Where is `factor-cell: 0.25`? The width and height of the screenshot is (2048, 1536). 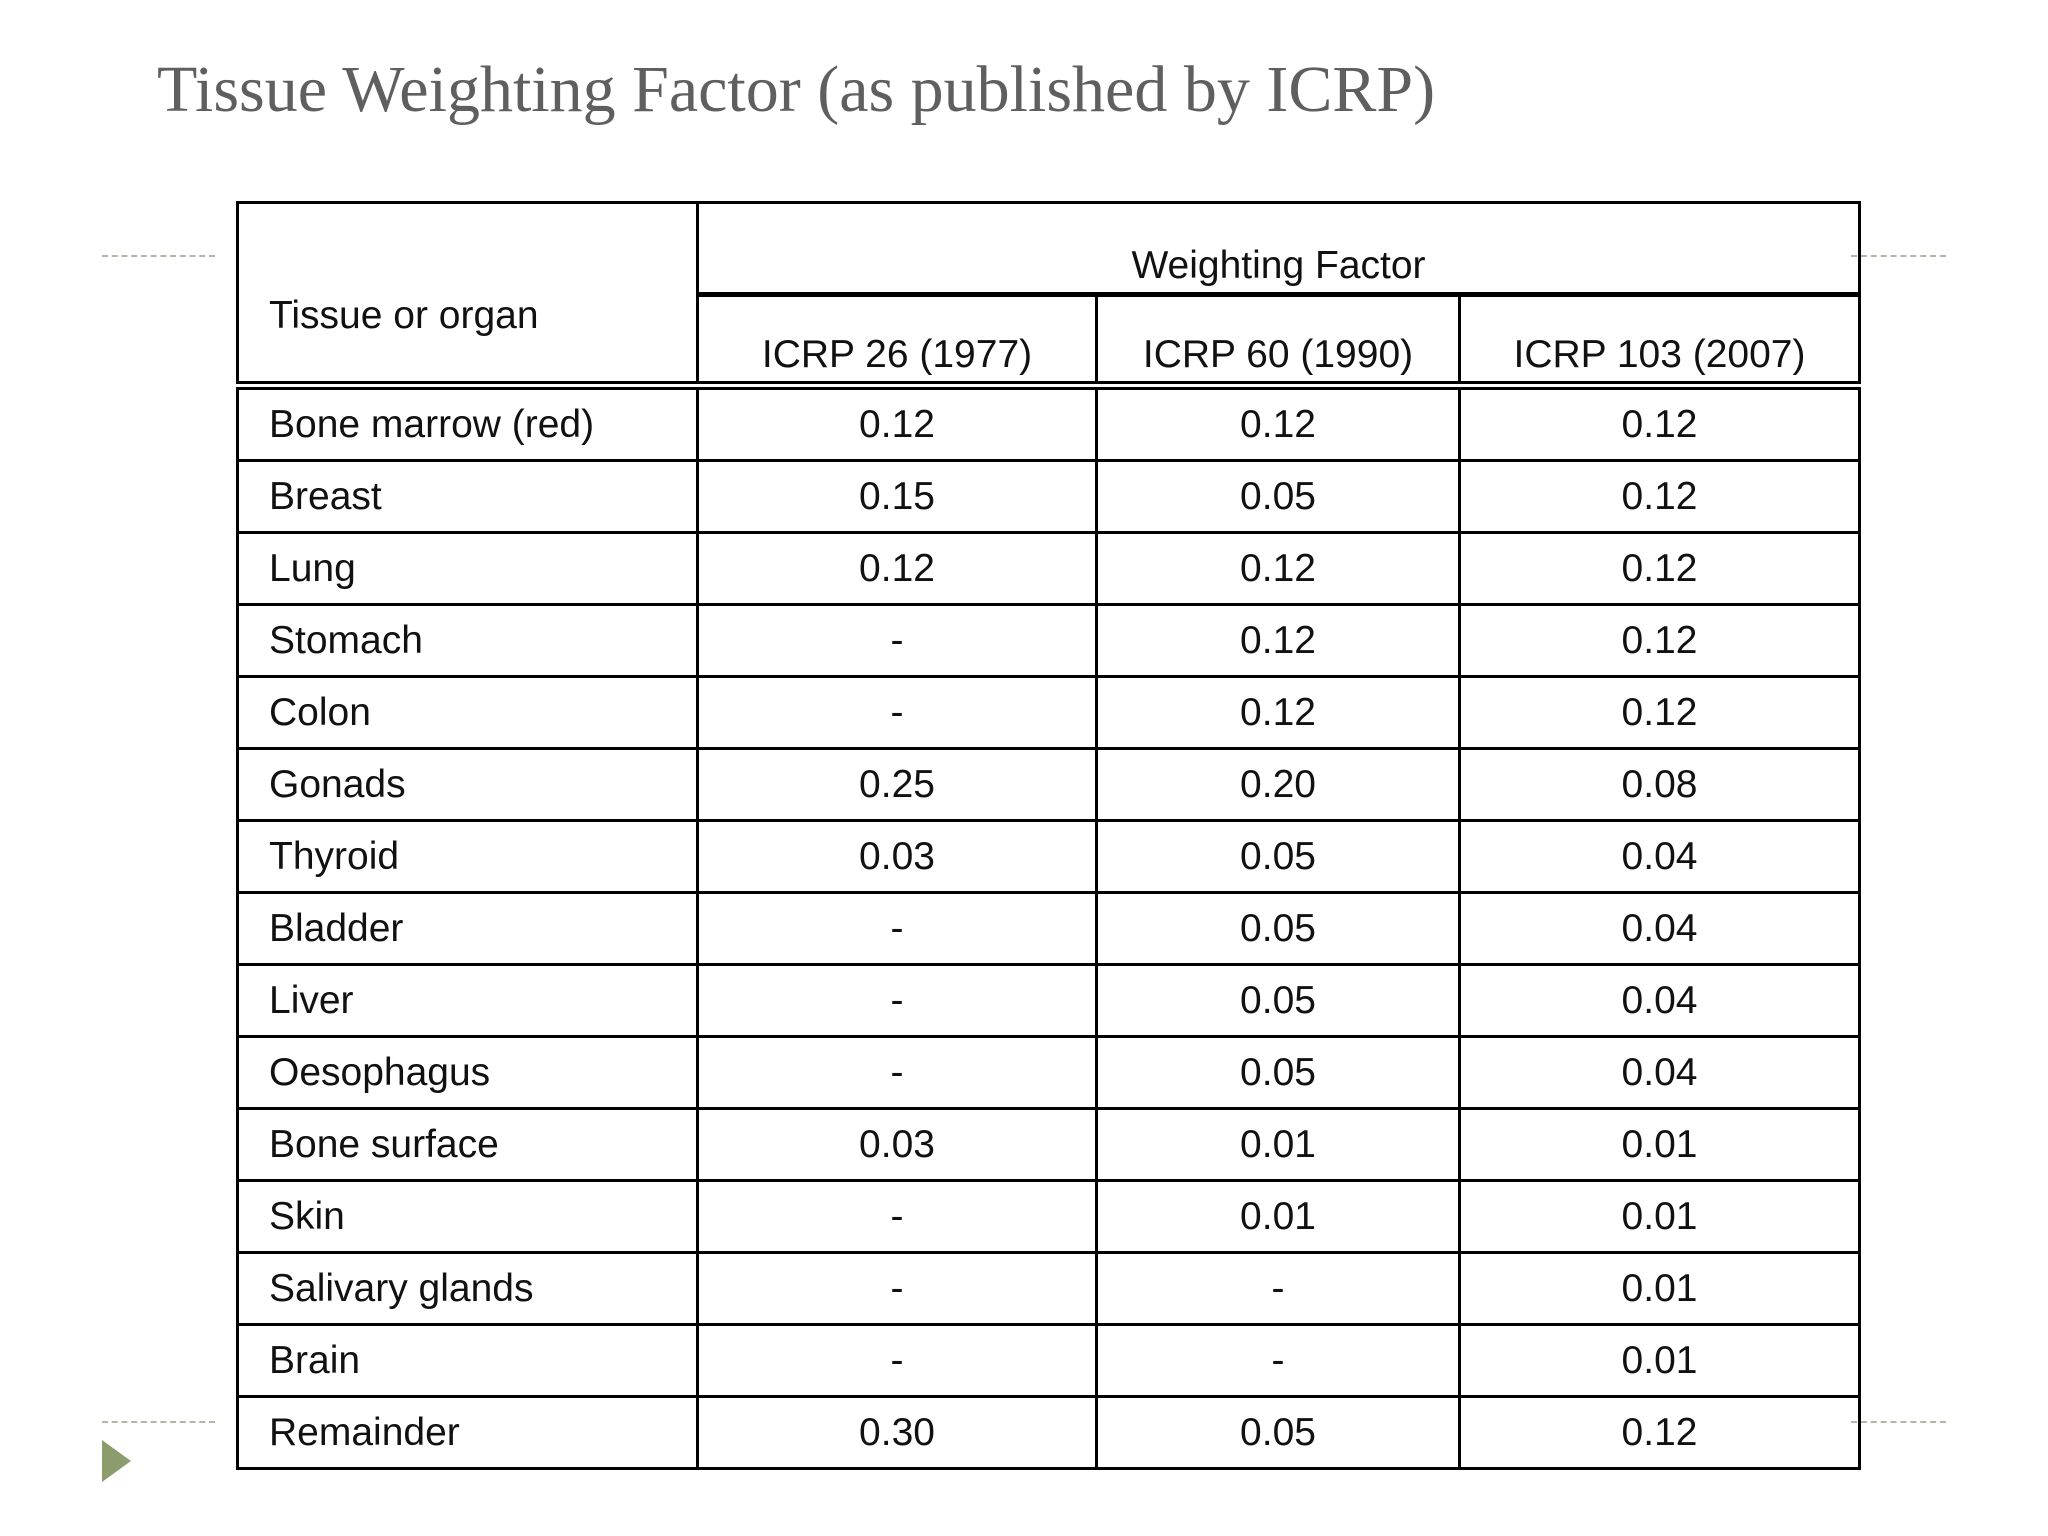 factor-cell: 0.25 is located at coordinates (897, 784).